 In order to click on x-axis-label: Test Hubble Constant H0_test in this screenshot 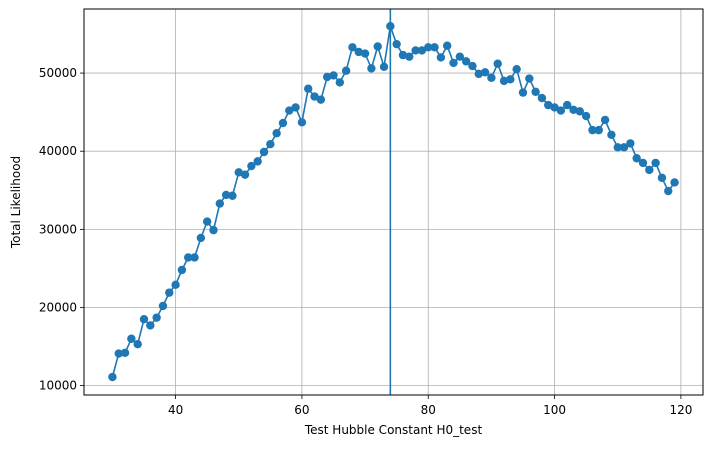, I will do `click(393, 430)`.